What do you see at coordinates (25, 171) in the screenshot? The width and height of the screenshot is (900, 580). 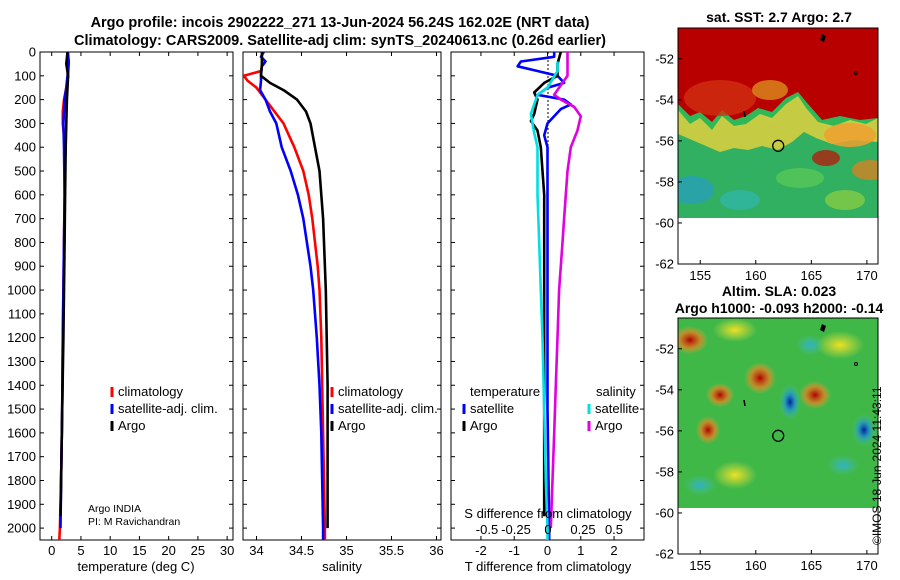 I see `depth-tick-label: 500` at bounding box center [25, 171].